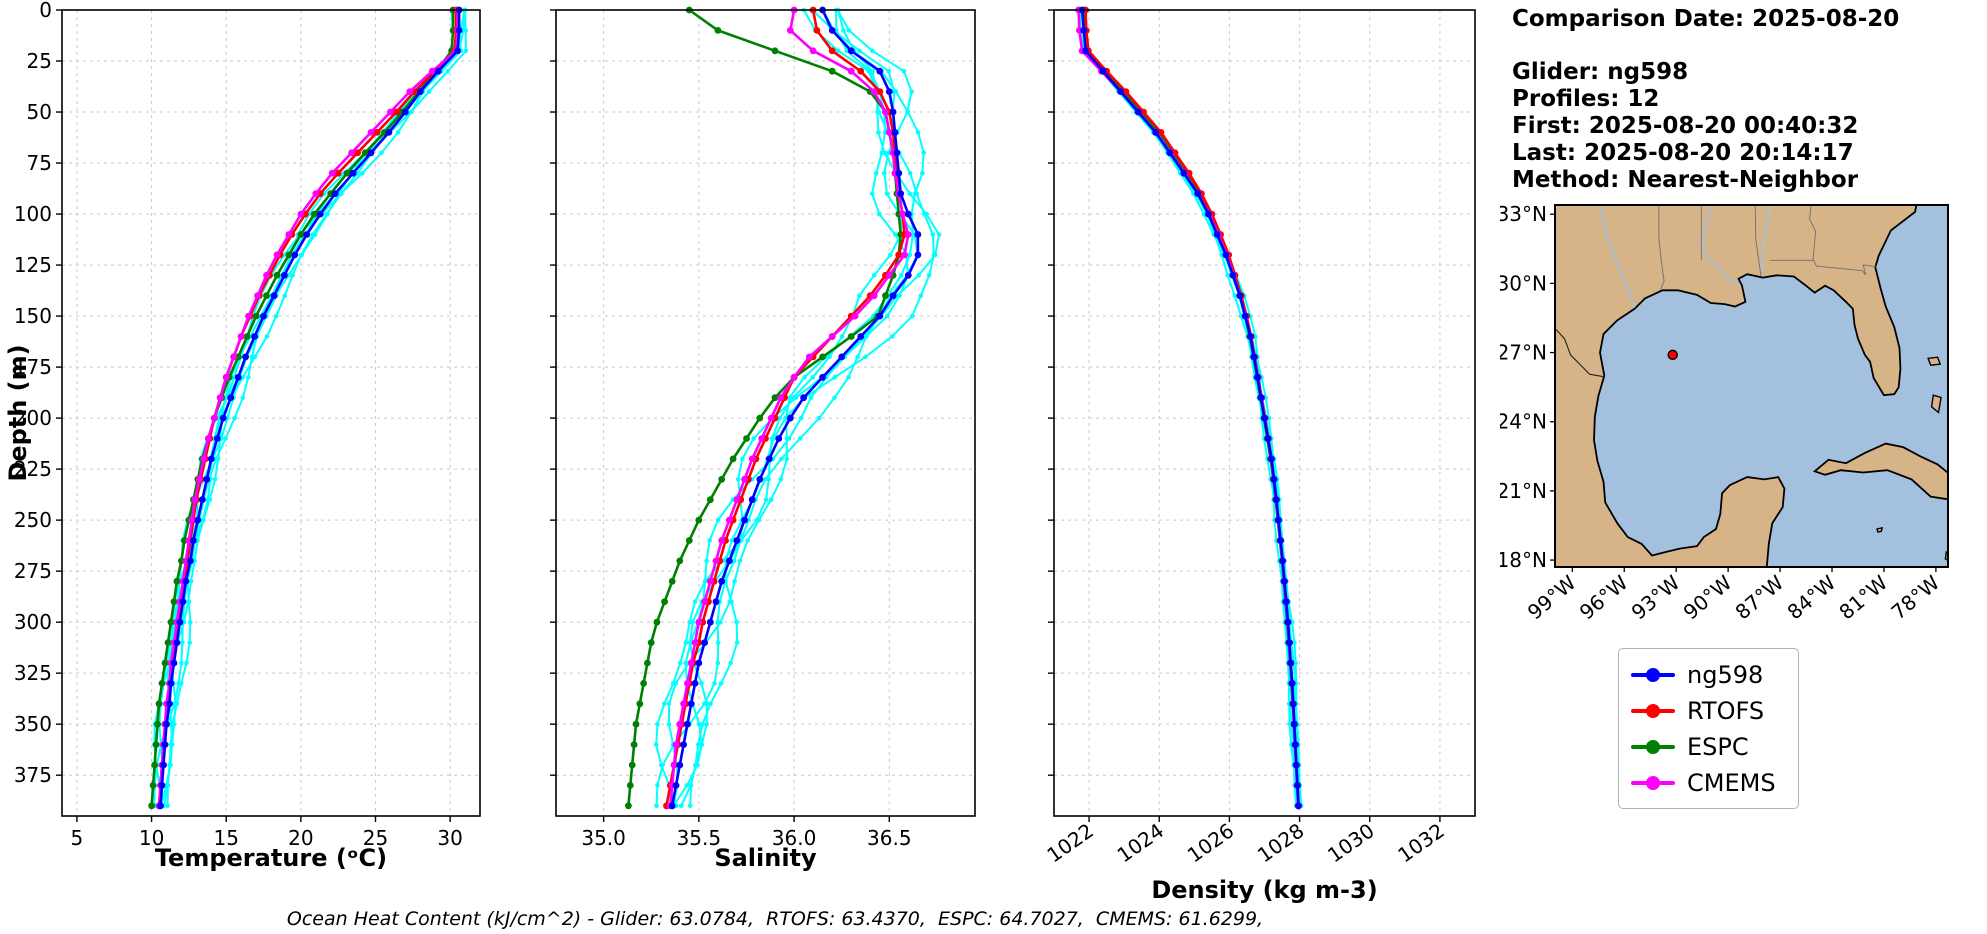 The image size is (1987, 934). What do you see at coordinates (33, 214) in the screenshot?
I see `svg-text: 100` at bounding box center [33, 214].